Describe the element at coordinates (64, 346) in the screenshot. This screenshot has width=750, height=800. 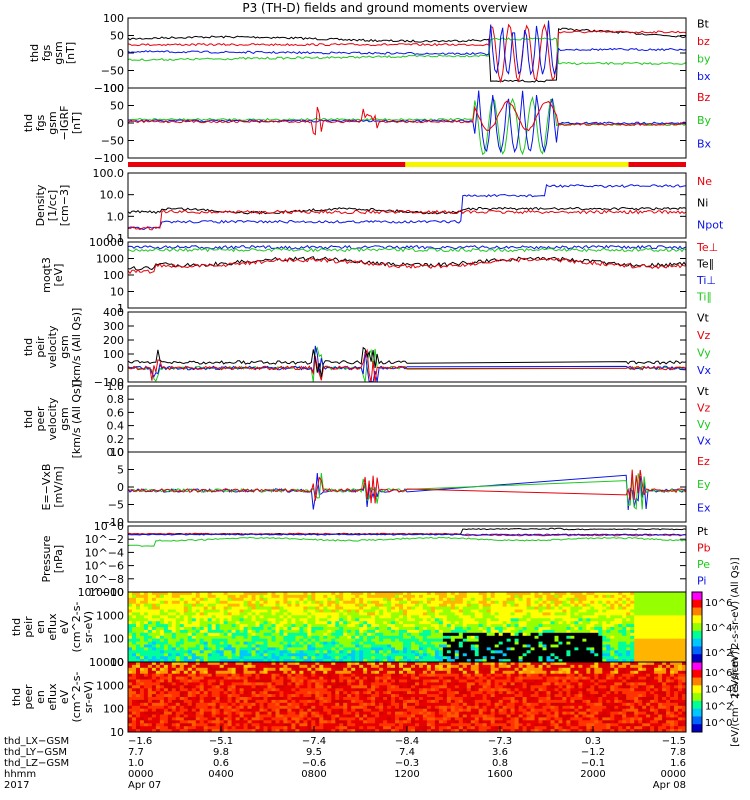
I see `y-axis-label: gsm` at that location.